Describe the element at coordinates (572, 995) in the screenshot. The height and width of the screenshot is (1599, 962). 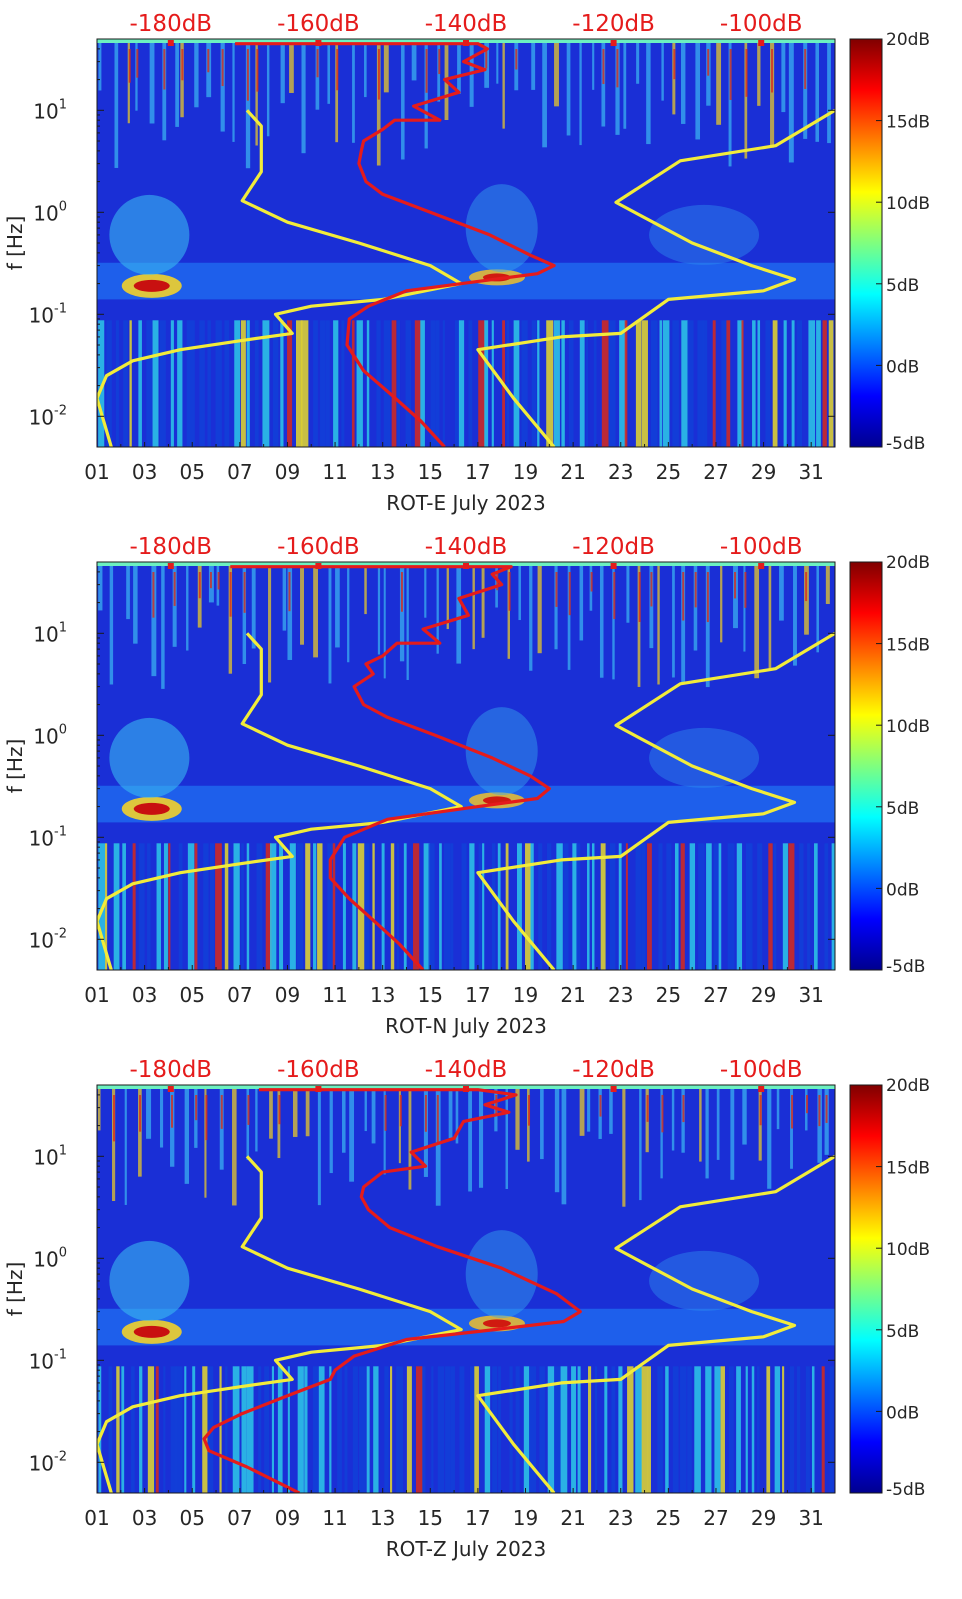
I see `x-tick-label: 21` at that location.